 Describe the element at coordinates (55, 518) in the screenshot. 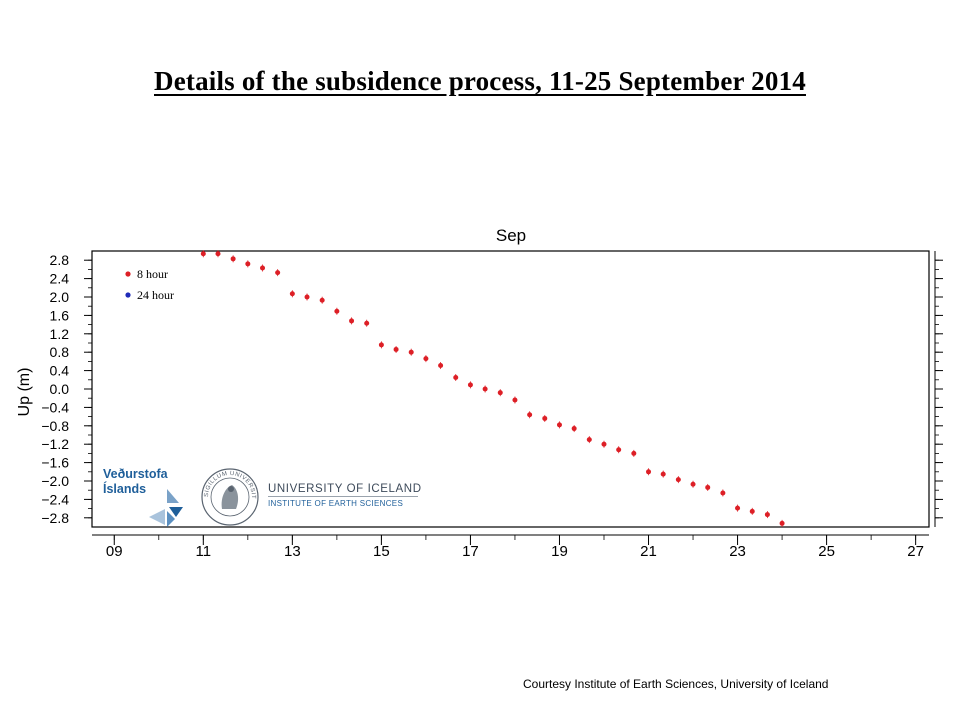

I see `y-tick-label: −2.8` at that location.